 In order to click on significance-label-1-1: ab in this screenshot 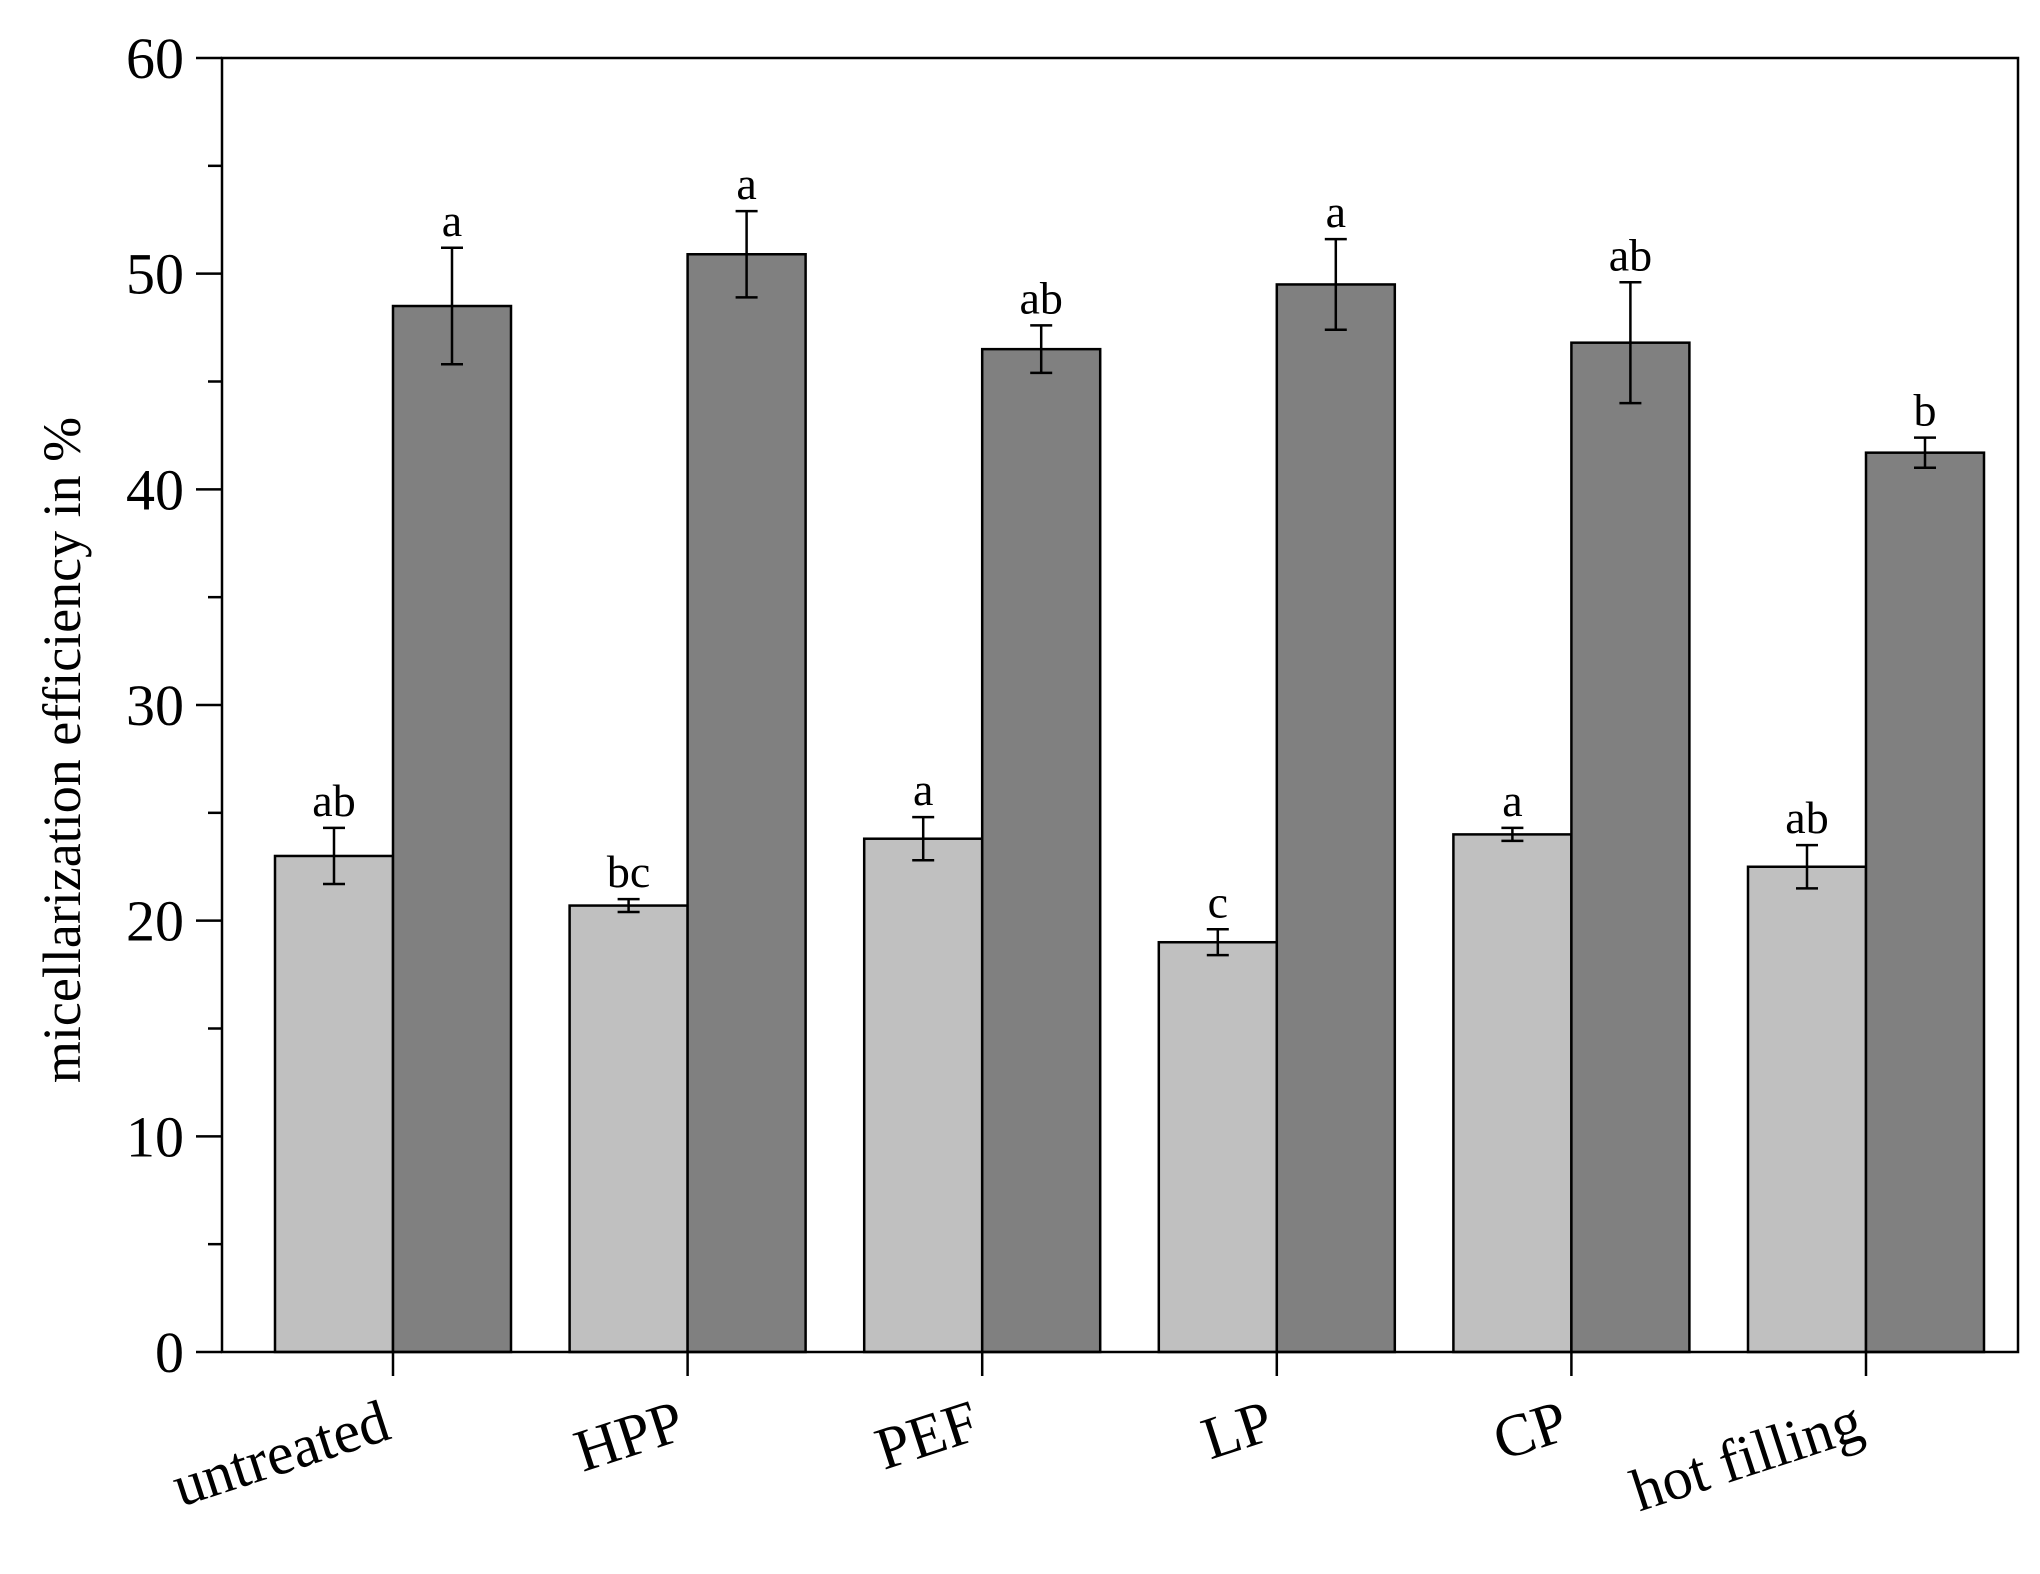, I will do `click(333, 800)`.